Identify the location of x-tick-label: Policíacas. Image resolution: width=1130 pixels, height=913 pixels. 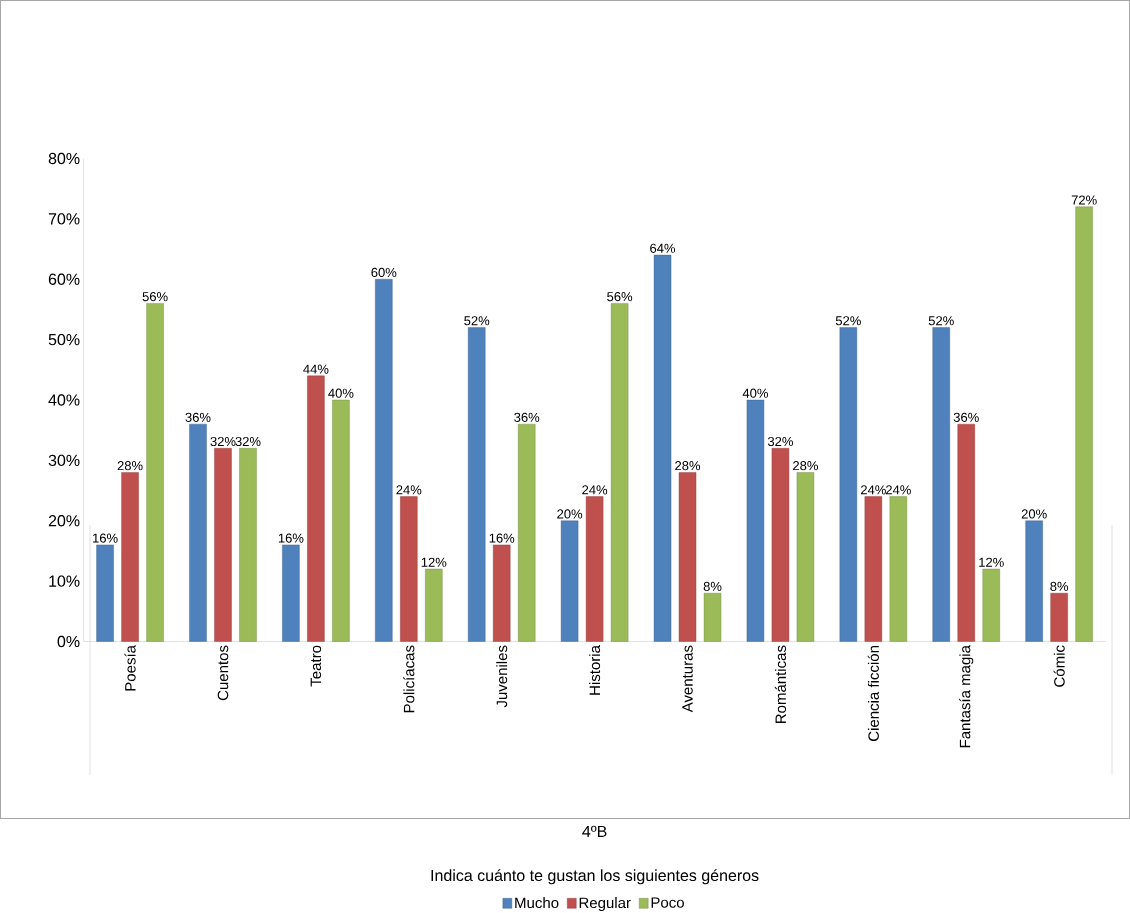
(409, 678).